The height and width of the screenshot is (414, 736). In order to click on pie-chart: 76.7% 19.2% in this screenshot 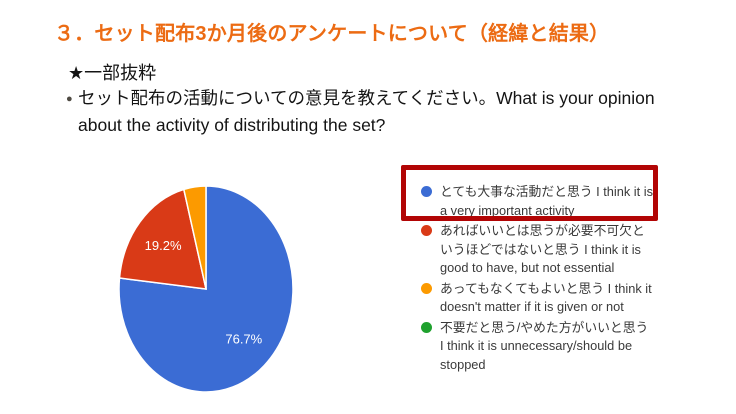, I will do `click(206, 289)`.